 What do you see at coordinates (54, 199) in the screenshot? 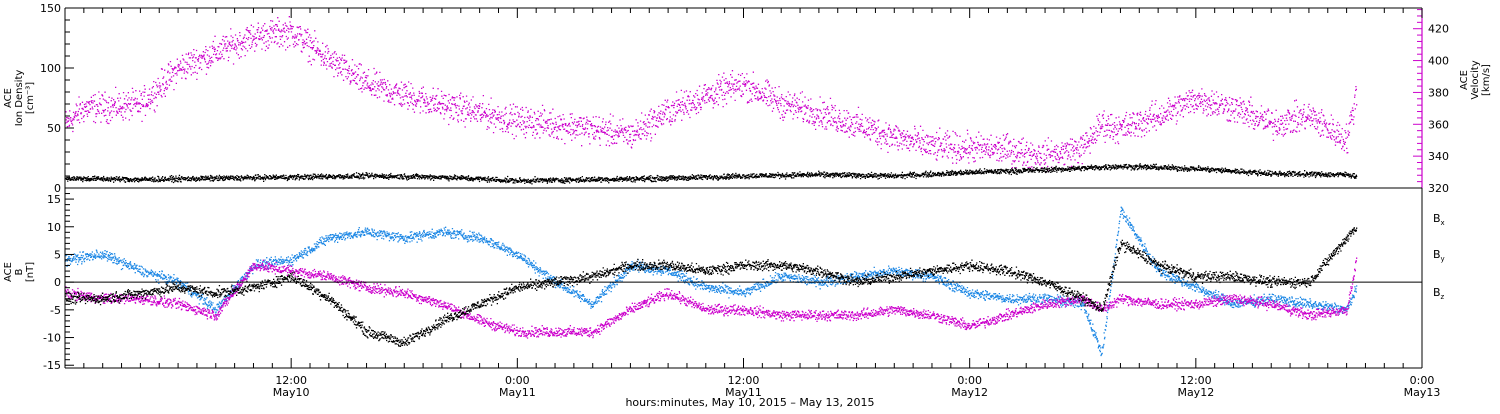
I see `b-tick-label: 15` at bounding box center [54, 199].